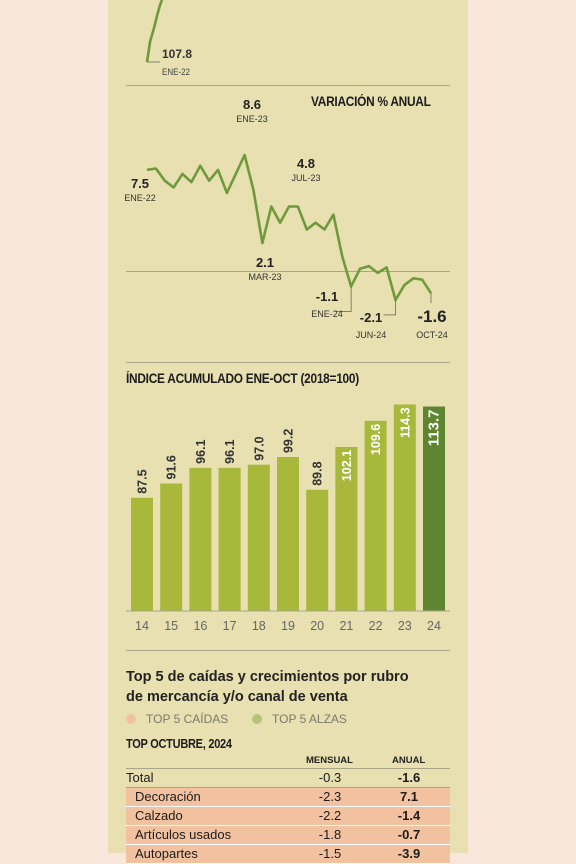 The width and height of the screenshot is (576, 864). What do you see at coordinates (140, 183) in the screenshot?
I see `annotation-value: 7.5` at bounding box center [140, 183].